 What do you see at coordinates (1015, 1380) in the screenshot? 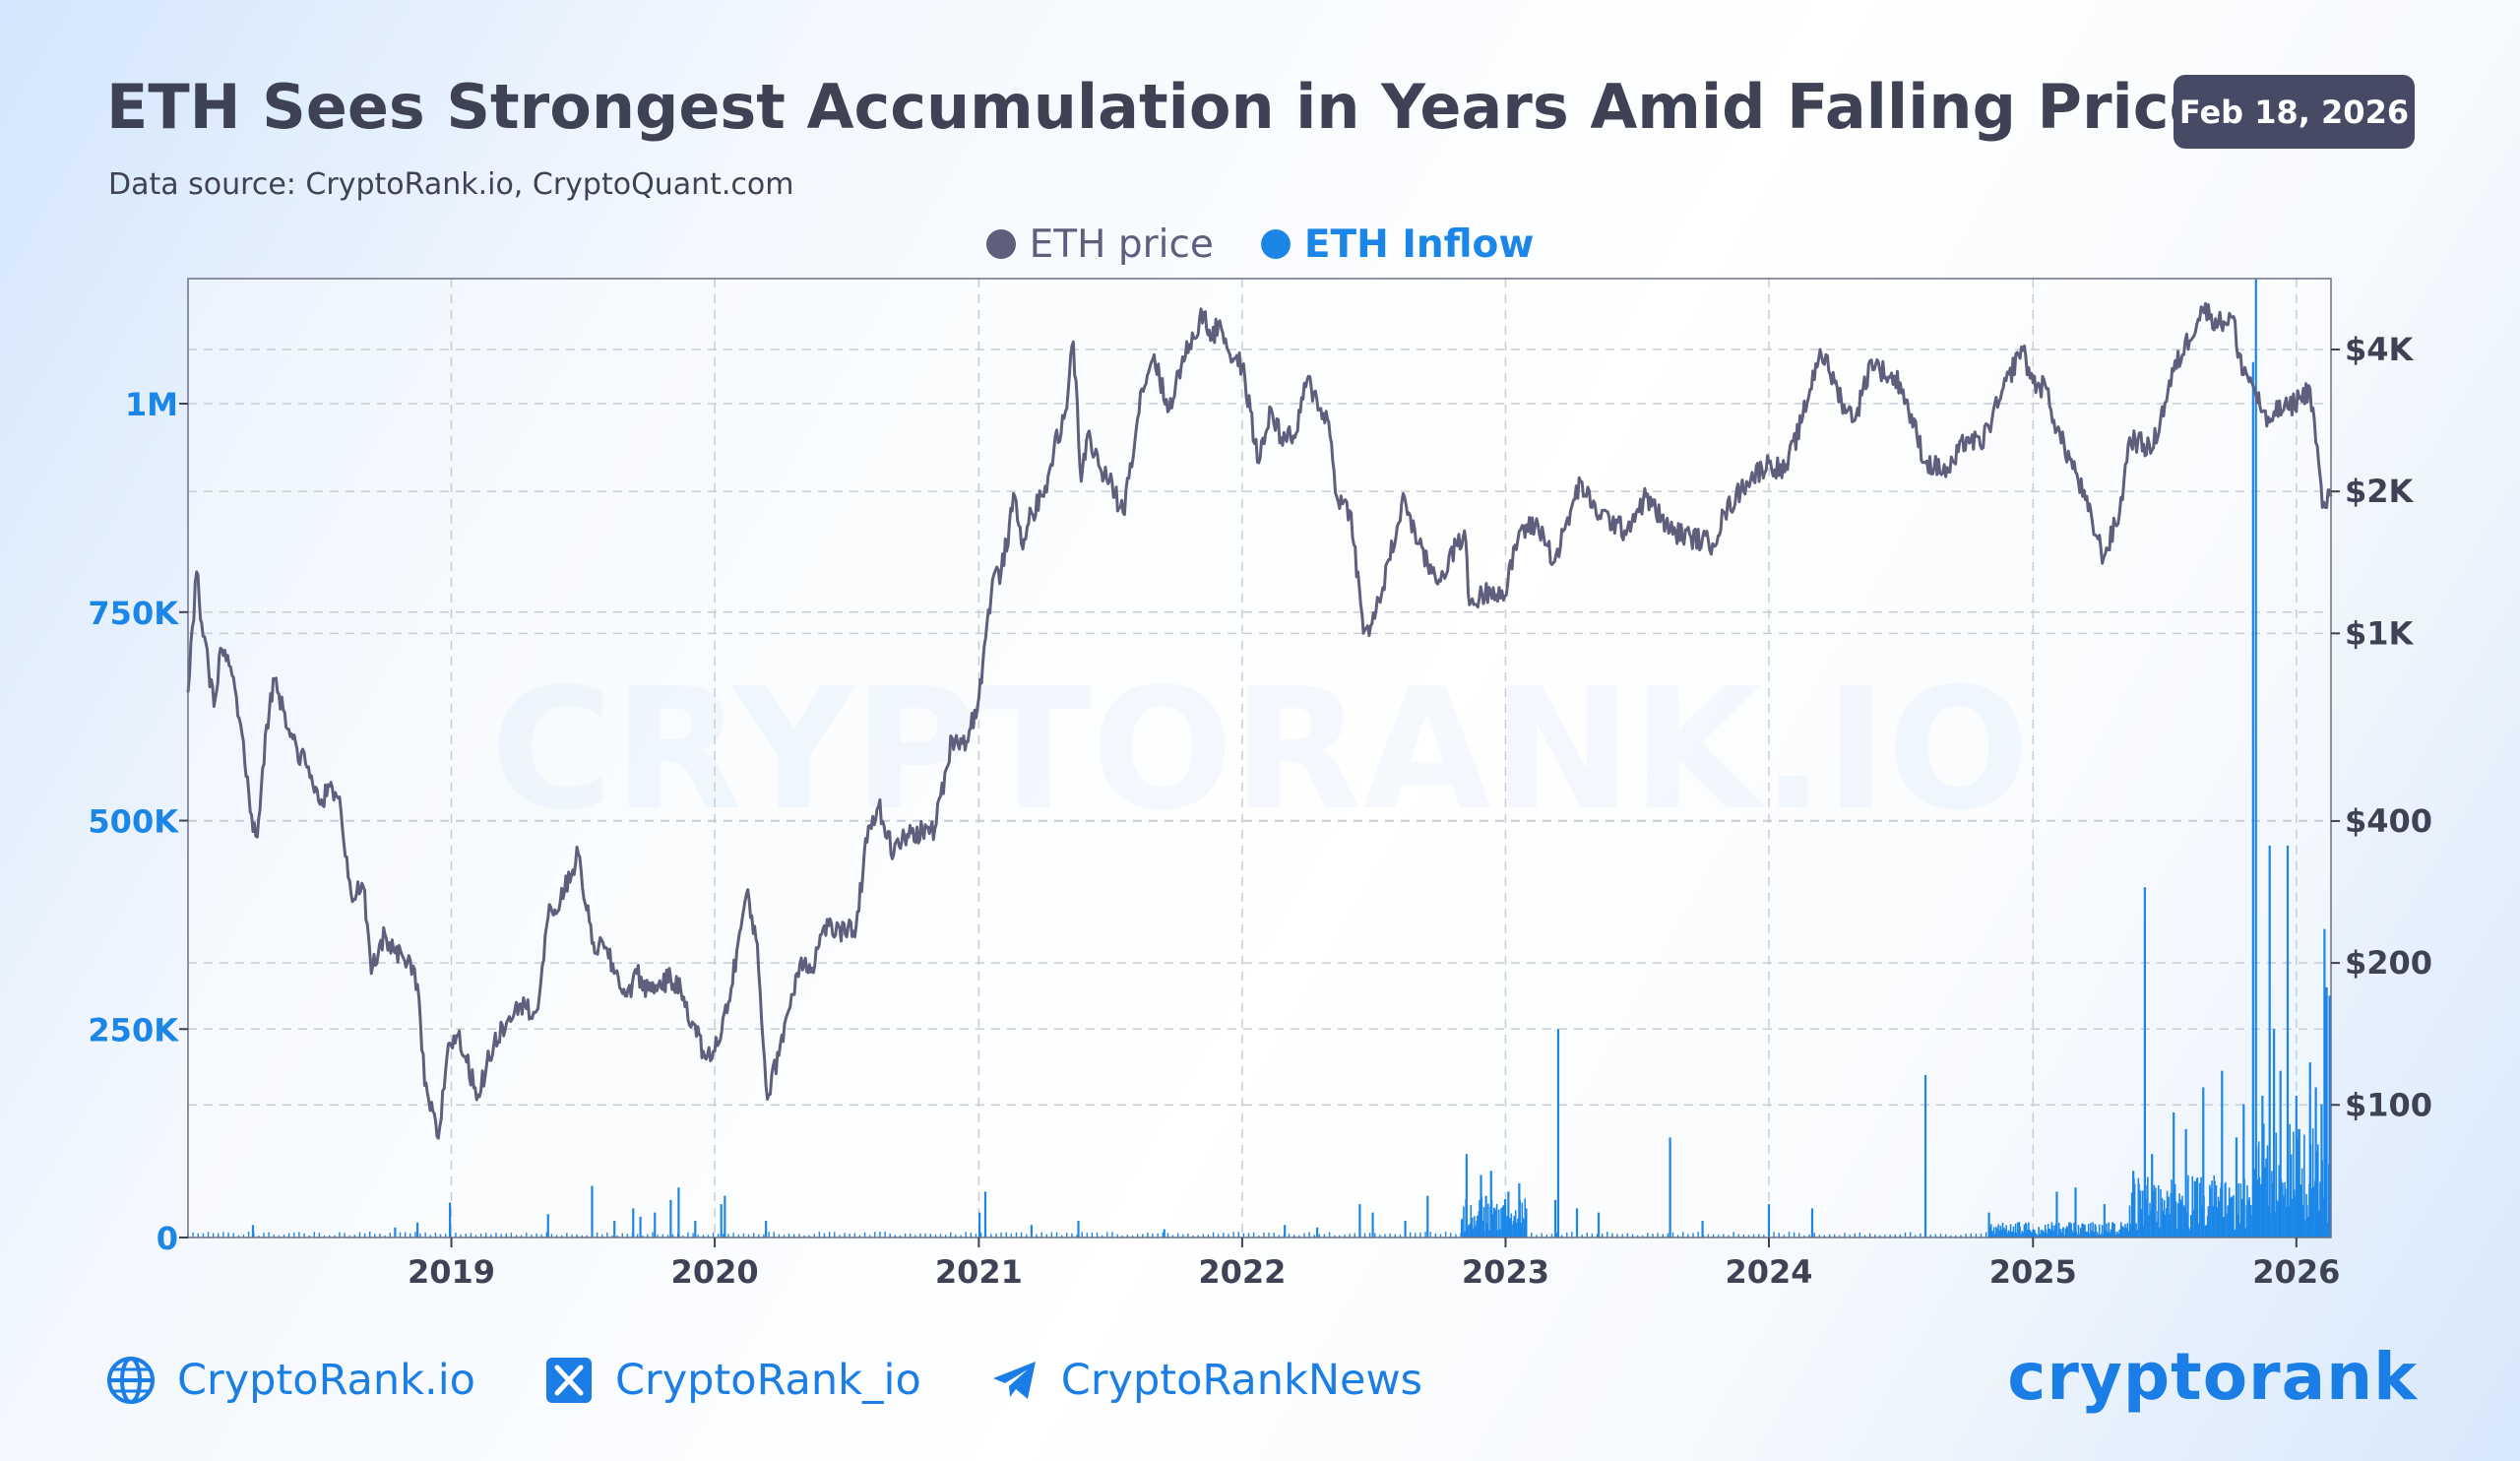
I see `telegram-icon` at bounding box center [1015, 1380].